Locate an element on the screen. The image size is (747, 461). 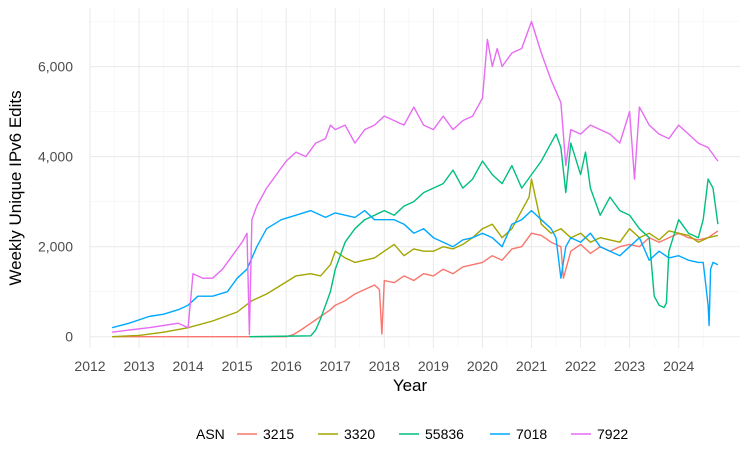
legend-label-3320: 3320 is located at coordinates (359, 434).